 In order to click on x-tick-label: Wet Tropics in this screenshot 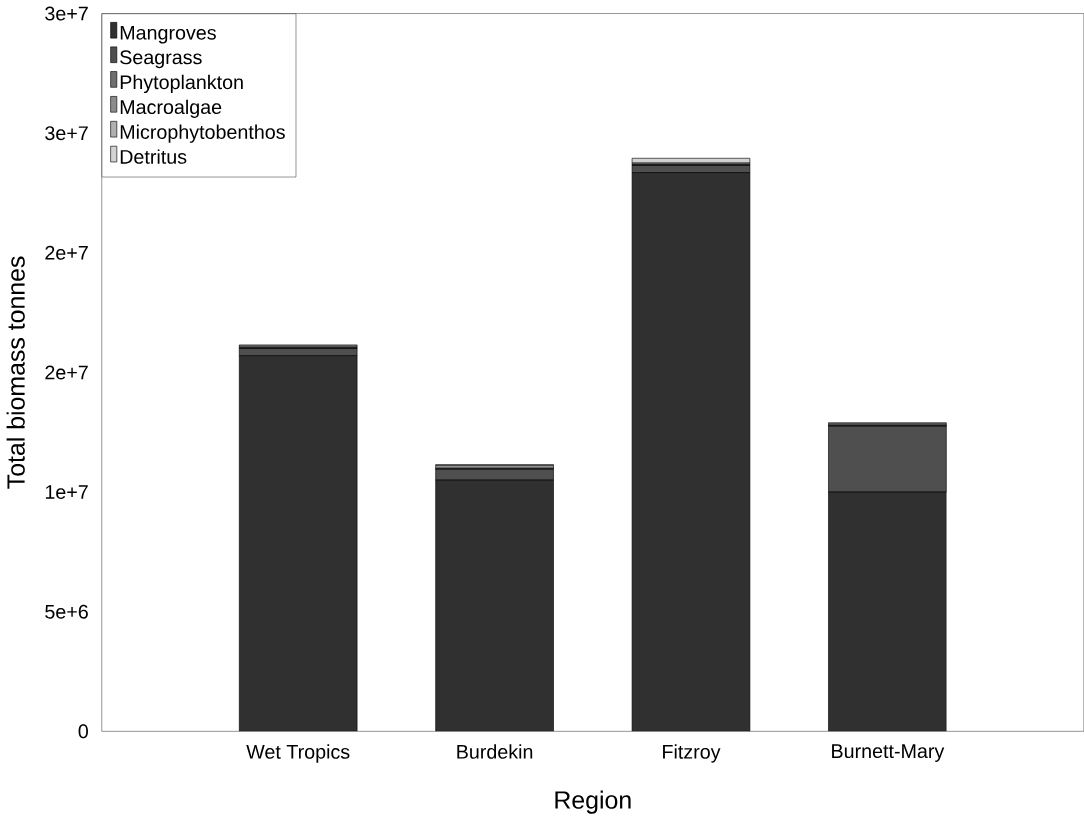, I will do `click(298, 753)`.